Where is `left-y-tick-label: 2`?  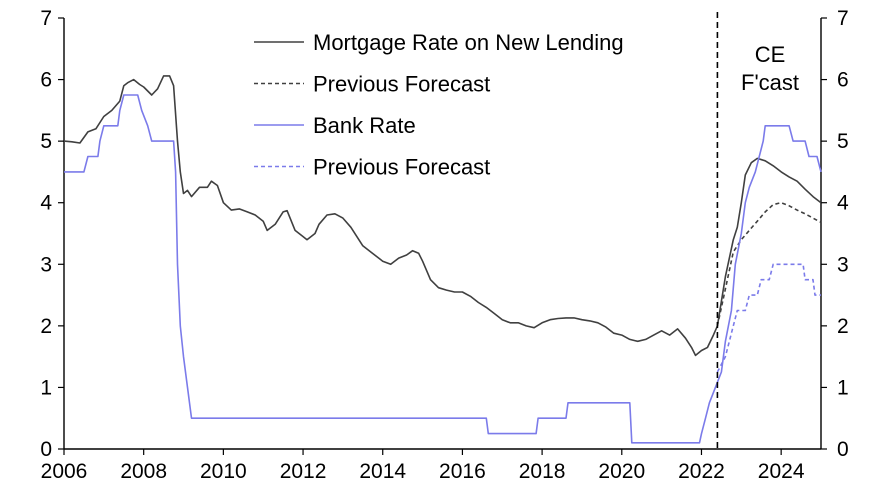 left-y-tick-label: 2 is located at coordinates (46, 326).